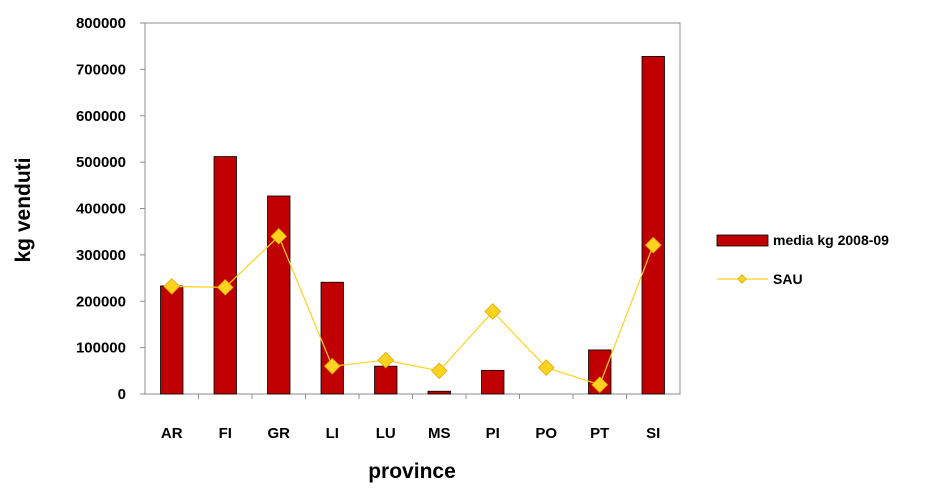  Describe the element at coordinates (546, 433) in the screenshot. I see `x-tick-label: PO` at that location.